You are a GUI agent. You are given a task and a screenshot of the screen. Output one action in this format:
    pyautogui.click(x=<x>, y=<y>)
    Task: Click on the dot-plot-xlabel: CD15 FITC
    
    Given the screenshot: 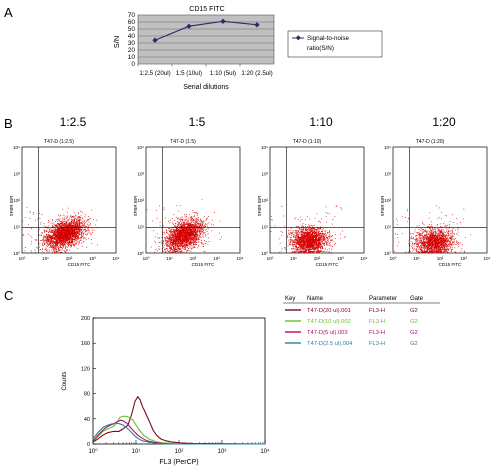 What is the action you would take?
    pyautogui.click(x=80, y=264)
    